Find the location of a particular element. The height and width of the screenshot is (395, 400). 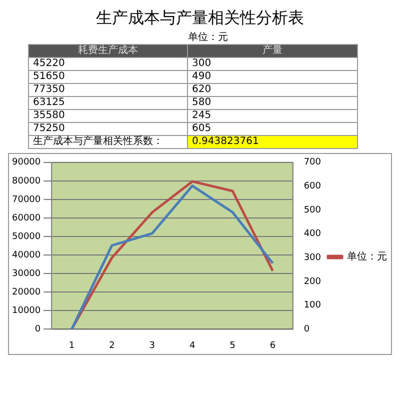

x-tick-label: 4 is located at coordinates (192, 345).